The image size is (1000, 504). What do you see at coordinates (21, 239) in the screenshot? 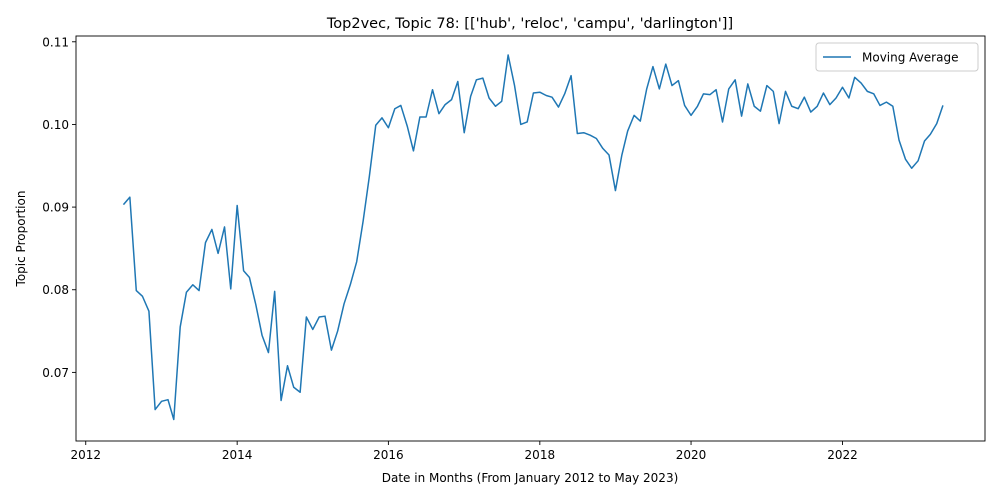
I see `y-axis-label: Topic Proportion` at bounding box center [21, 239].